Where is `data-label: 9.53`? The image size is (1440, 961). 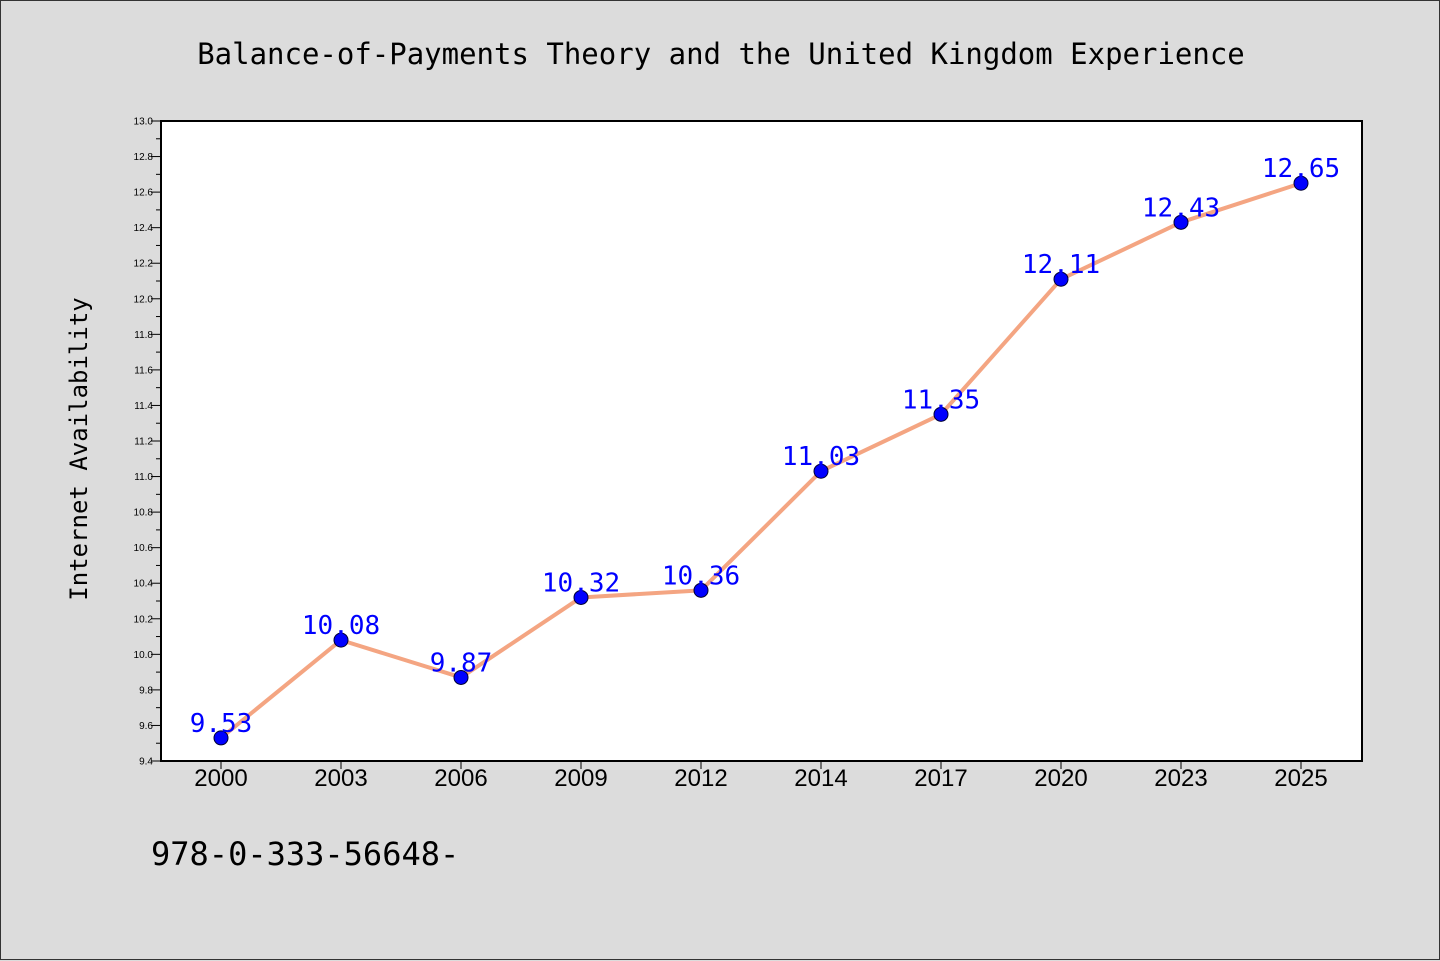
data-label: 9.53 is located at coordinates (221, 724).